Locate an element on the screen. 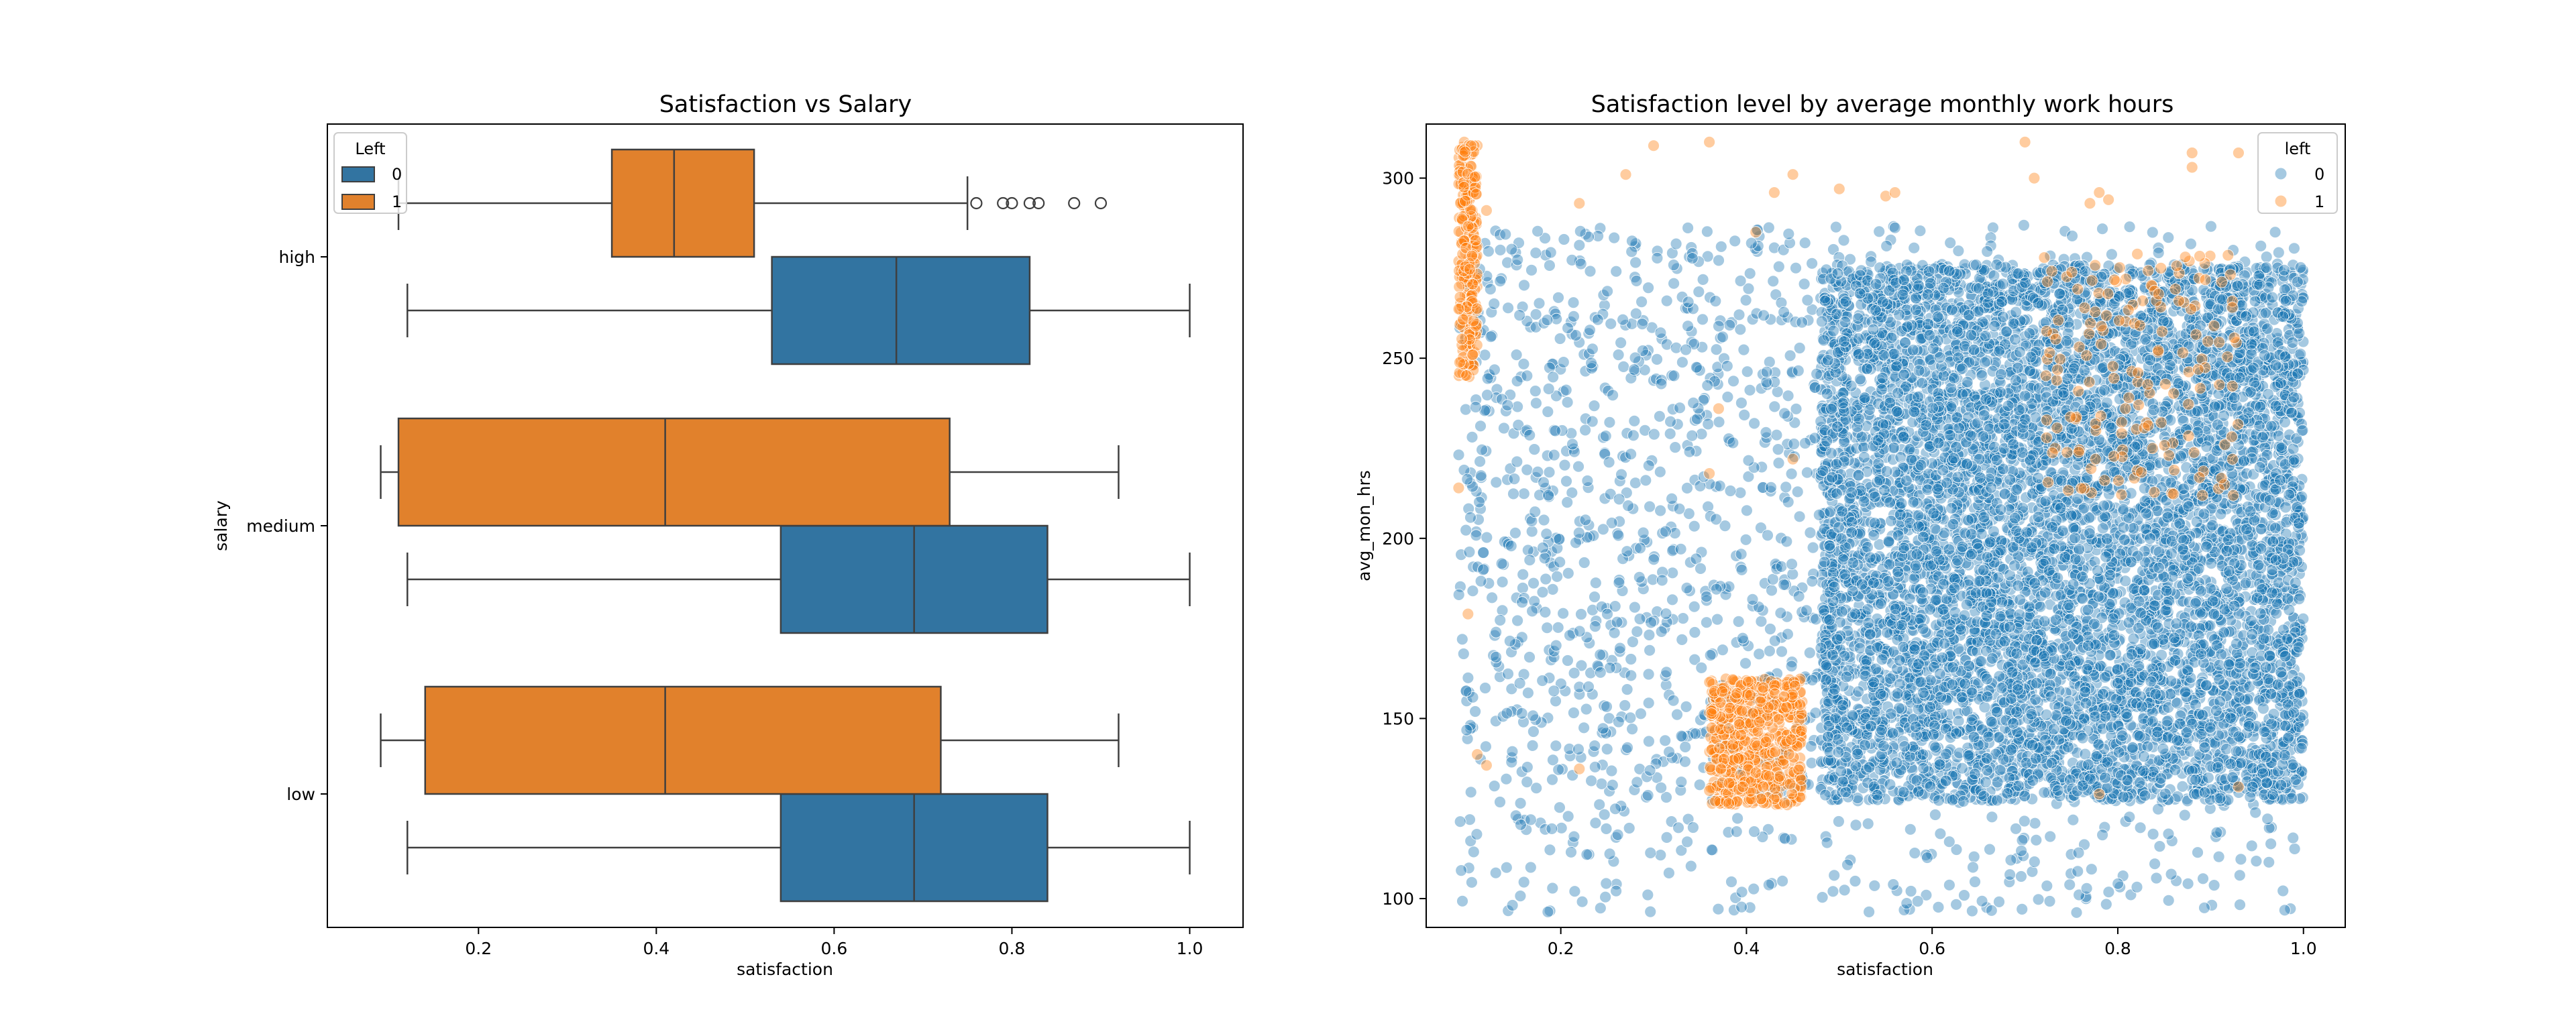  boxplot-legend: Left 0 1 is located at coordinates (370, 173).